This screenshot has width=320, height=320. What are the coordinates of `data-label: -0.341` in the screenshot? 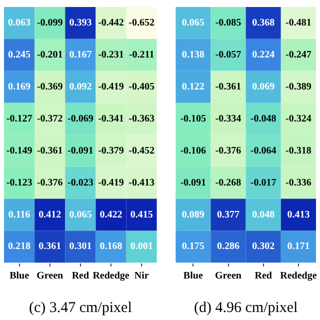 It's located at (111, 118).